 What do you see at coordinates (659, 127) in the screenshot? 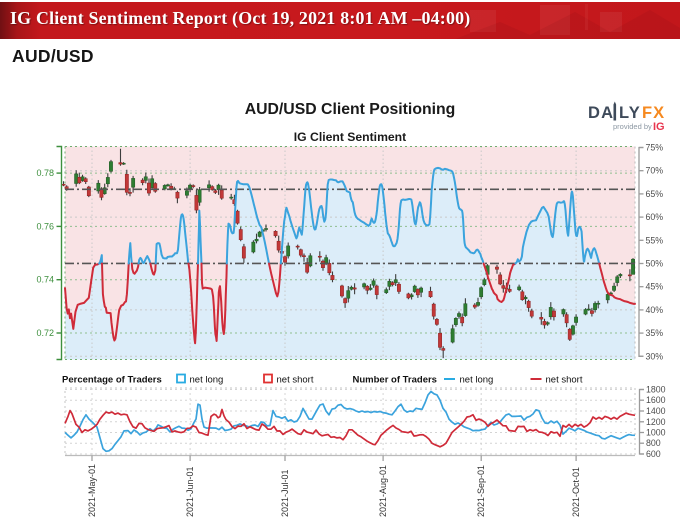
I see `svg-text: IG` at bounding box center [659, 127].